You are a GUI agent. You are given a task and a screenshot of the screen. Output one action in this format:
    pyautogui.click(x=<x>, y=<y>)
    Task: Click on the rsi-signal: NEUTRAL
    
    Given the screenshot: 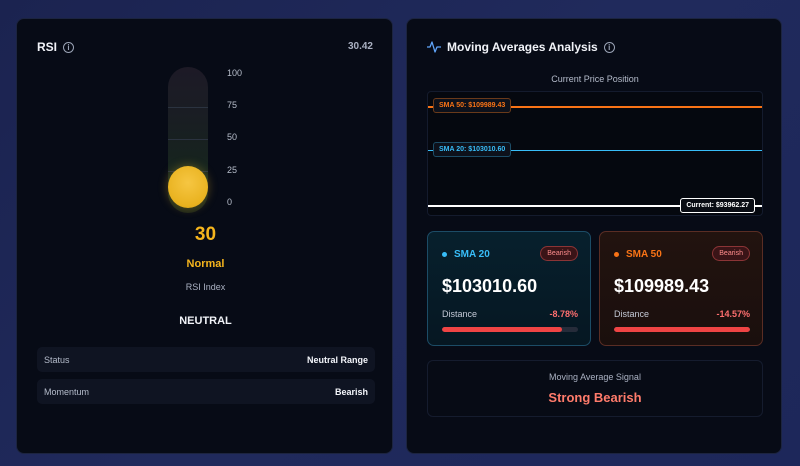 What is the action you would take?
    pyautogui.click(x=205, y=321)
    